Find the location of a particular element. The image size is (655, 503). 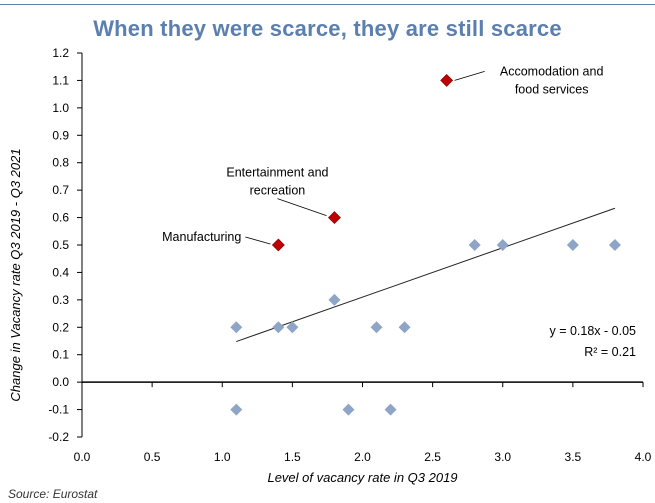

y-tick-label: 0.8 is located at coordinates (60, 163).